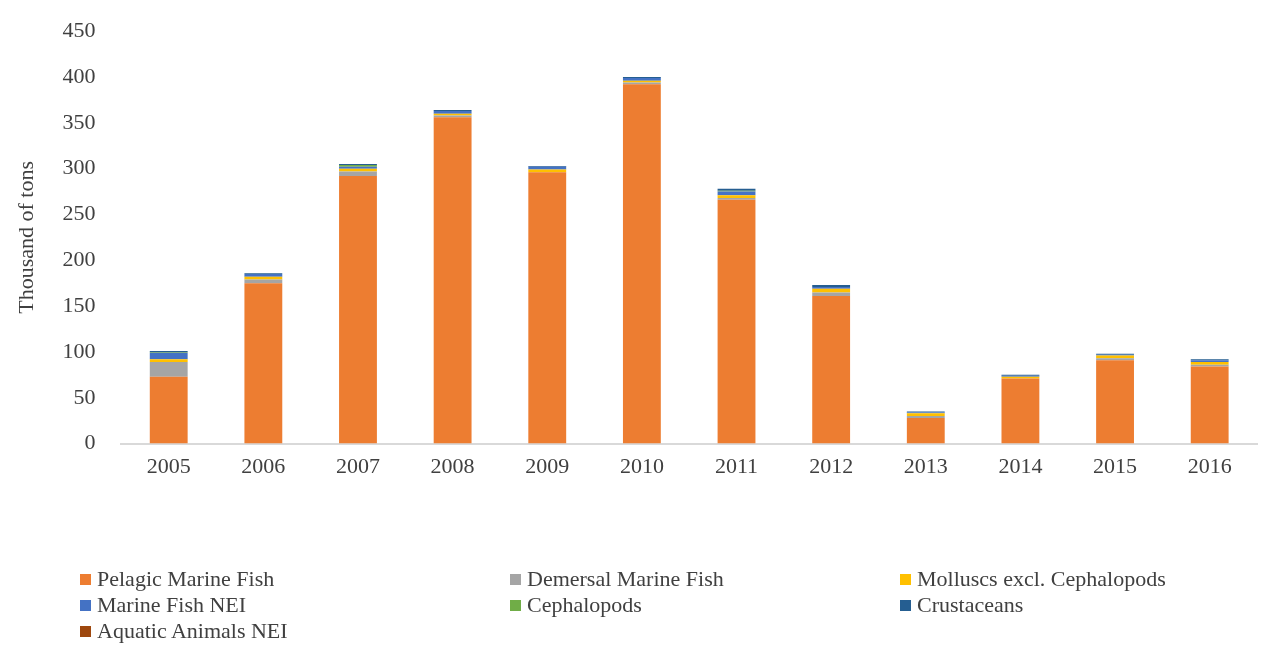 Image resolution: width=1277 pixels, height=653 pixels. I want to click on x-tick-label: 2009, so click(547, 465).